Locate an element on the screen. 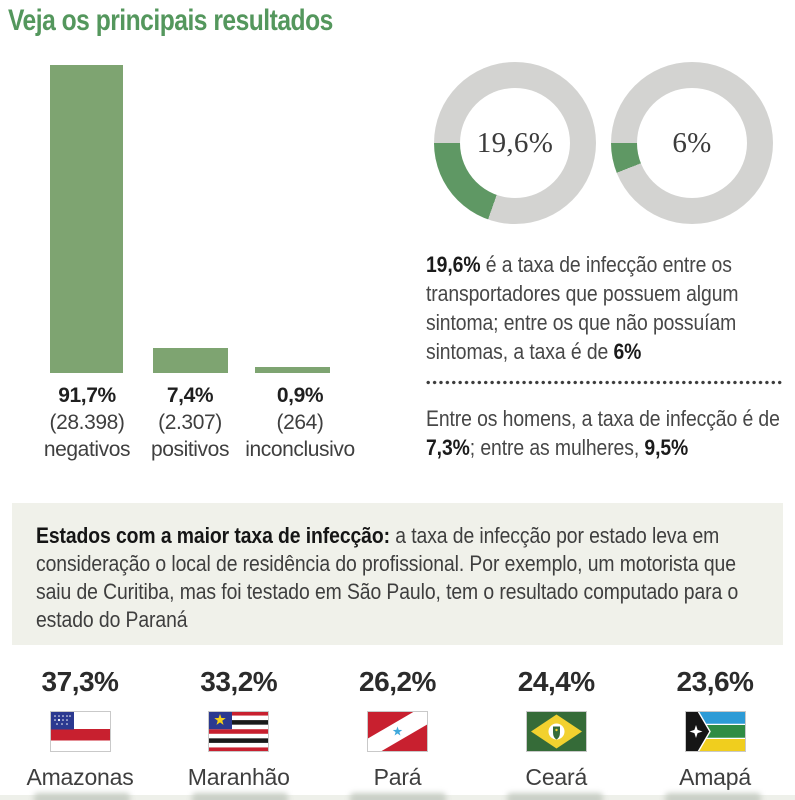 This screenshot has width=795, height=800. state-column-maranhao: 33,2% Maranhão is located at coordinates (239, 727).